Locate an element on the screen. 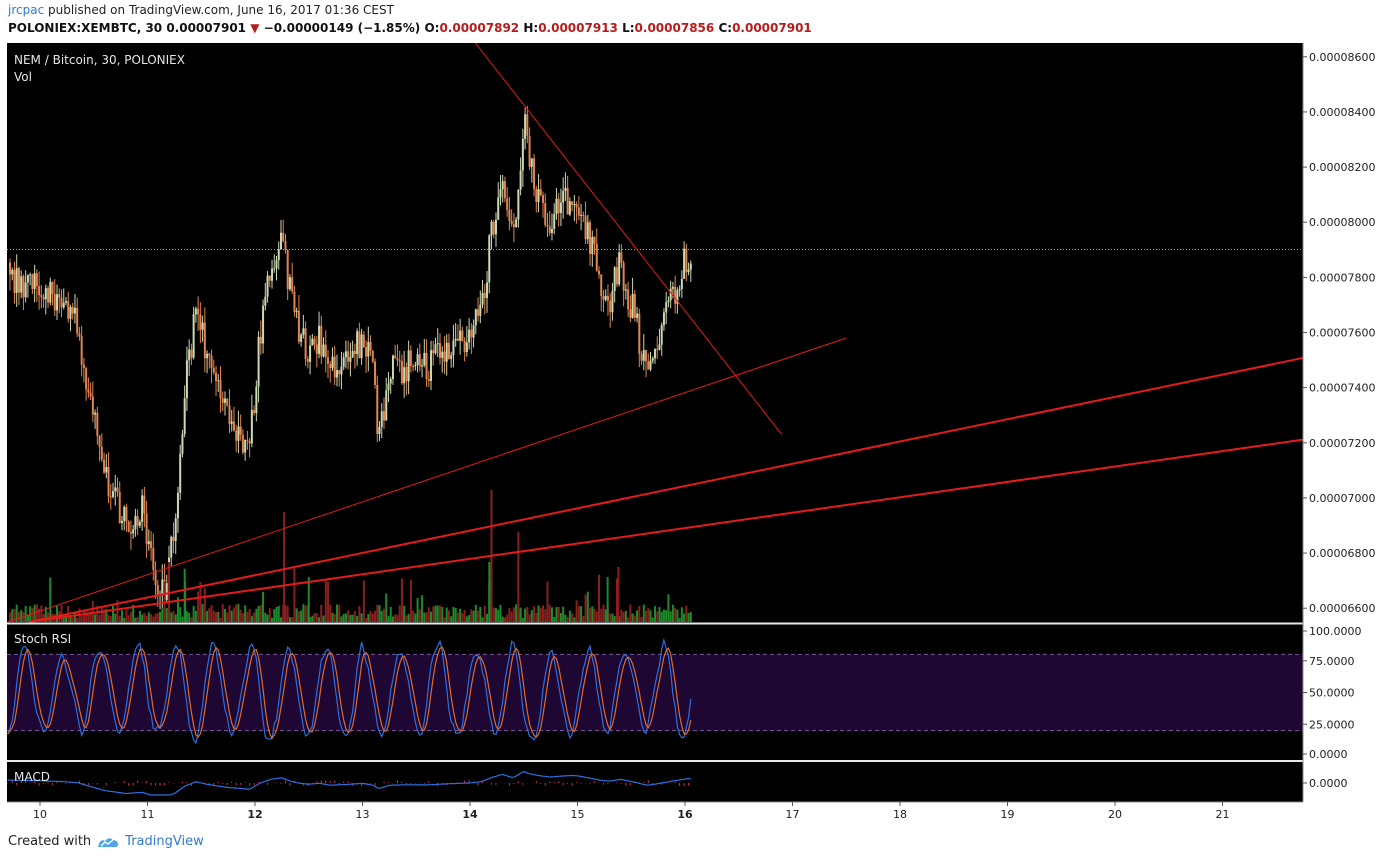 Image resolution: width=1380 pixels, height=860 pixels. low-label: L: is located at coordinates (628, 28).